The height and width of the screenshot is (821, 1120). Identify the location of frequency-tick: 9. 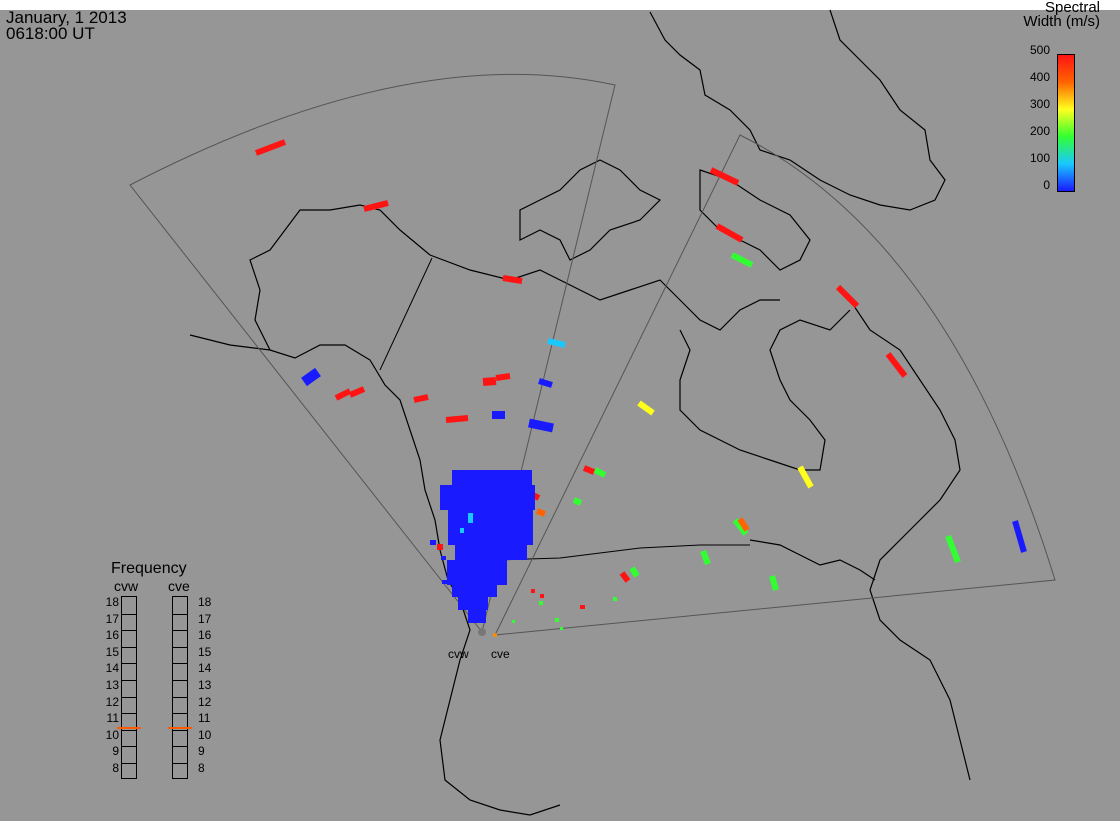
(201, 751).